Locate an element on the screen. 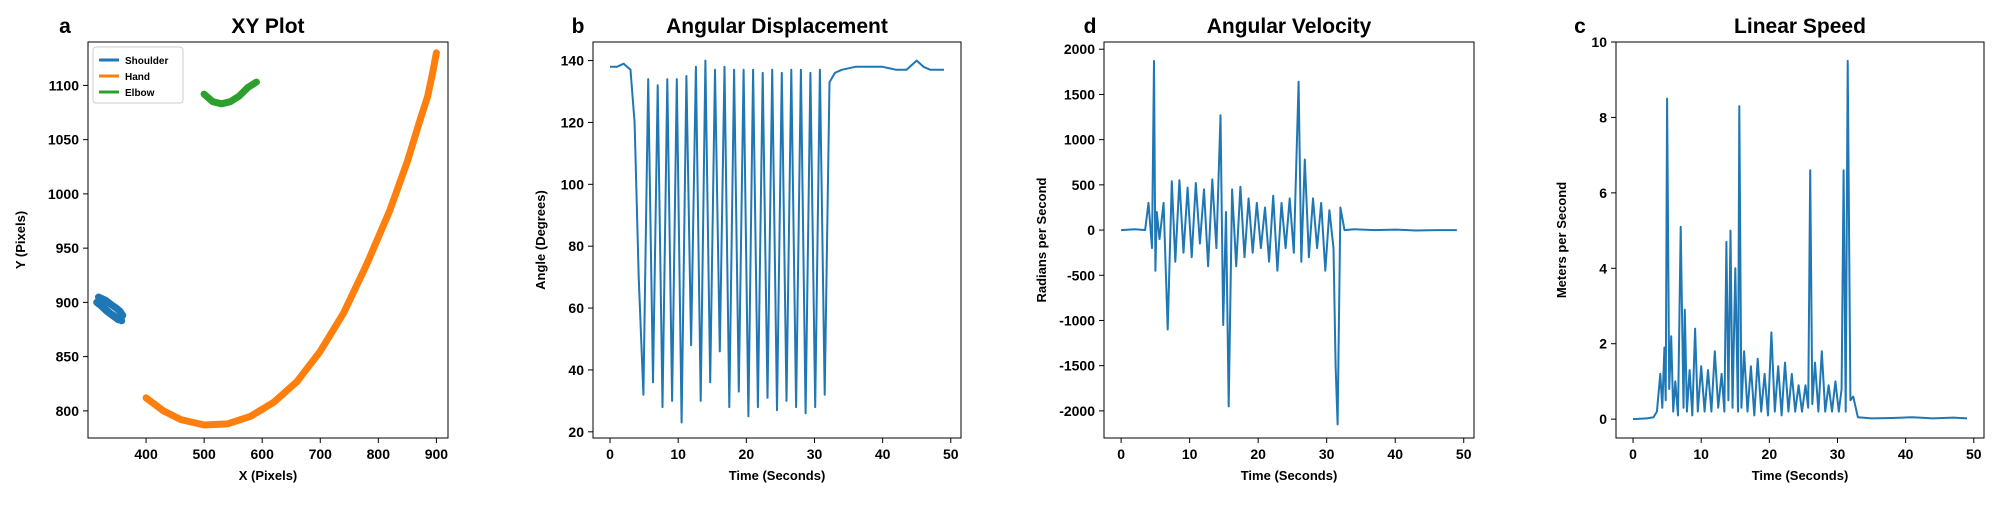  x-tick-label: 800 is located at coordinates (379, 454).